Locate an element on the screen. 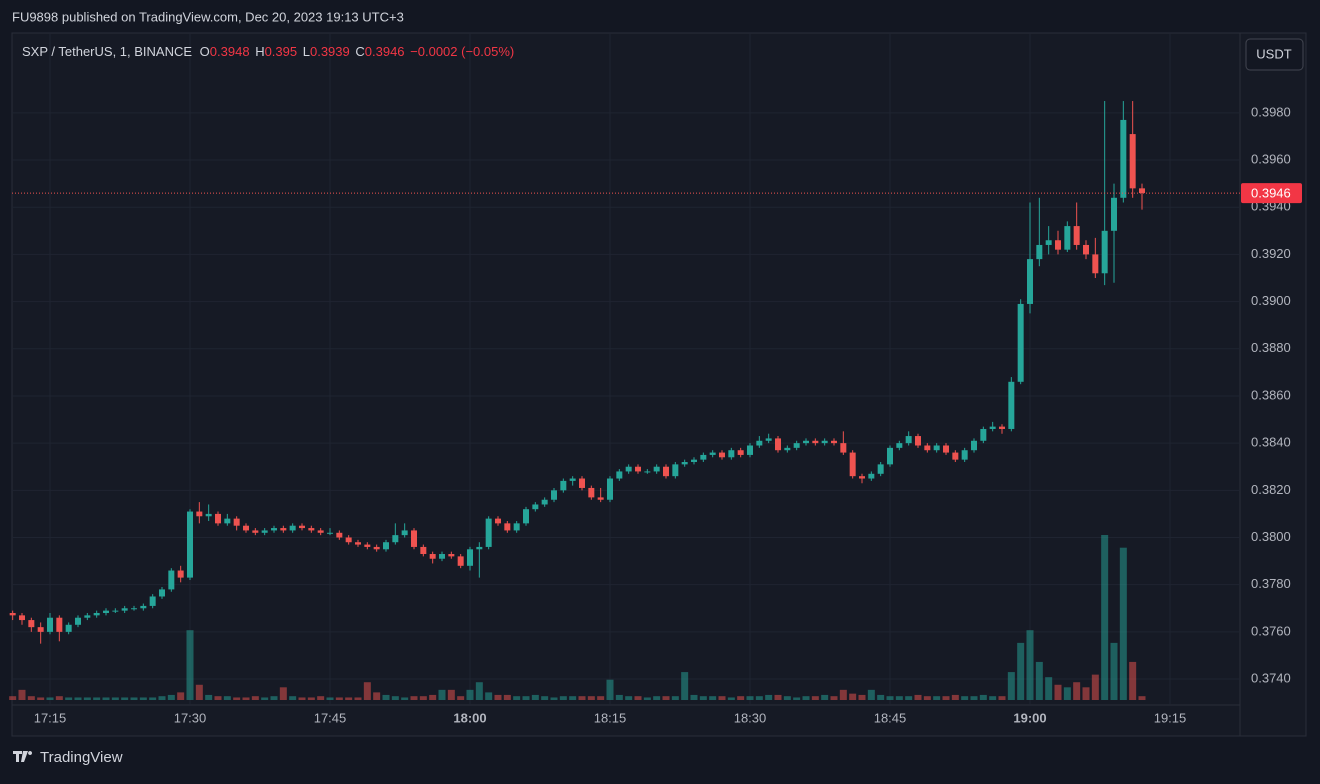  x-tick-label: 17:15 is located at coordinates (50, 717).